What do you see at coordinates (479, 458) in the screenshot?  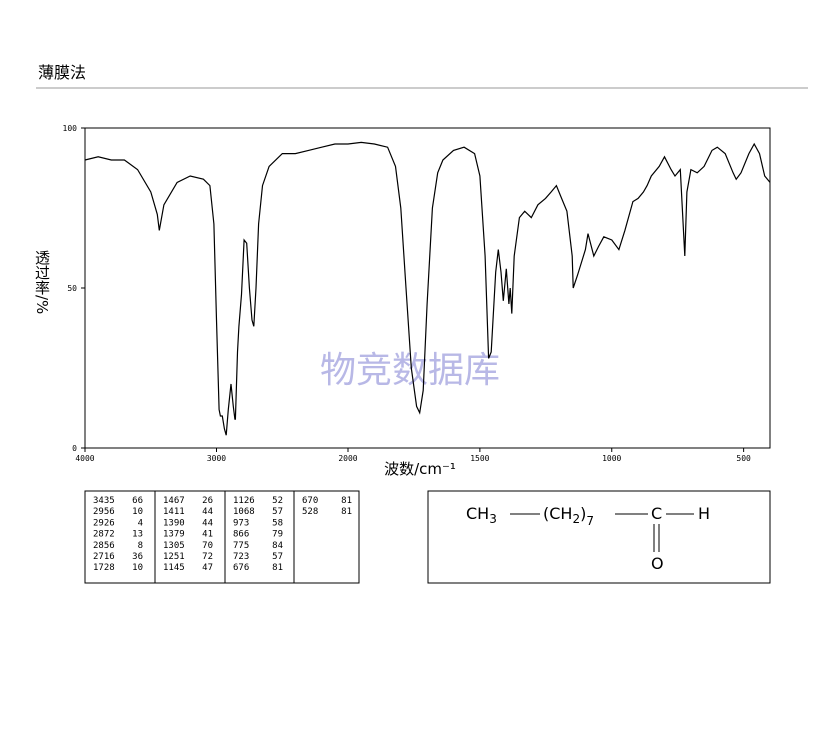 I see `x-tick-label: 1500` at bounding box center [479, 458].